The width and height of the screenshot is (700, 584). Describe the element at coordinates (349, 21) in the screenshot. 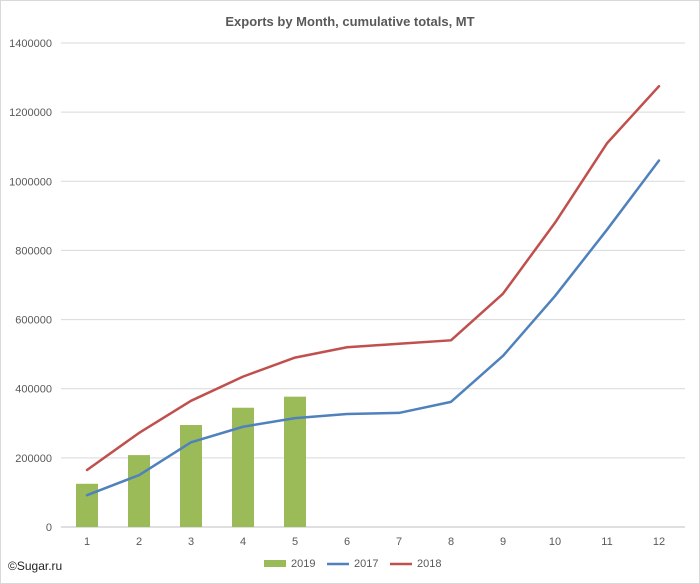

I see `chart-title: Exports by Month, cumulative totals, MT` at that location.